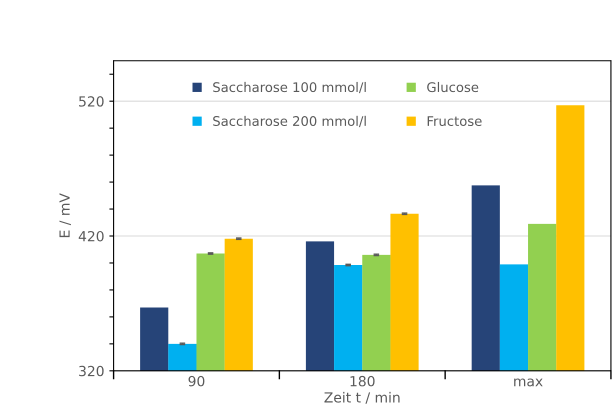 The width and height of the screenshot is (614, 419). What do you see at coordinates (362, 381) in the screenshot?
I see `x-tick-label: 180` at bounding box center [362, 381].